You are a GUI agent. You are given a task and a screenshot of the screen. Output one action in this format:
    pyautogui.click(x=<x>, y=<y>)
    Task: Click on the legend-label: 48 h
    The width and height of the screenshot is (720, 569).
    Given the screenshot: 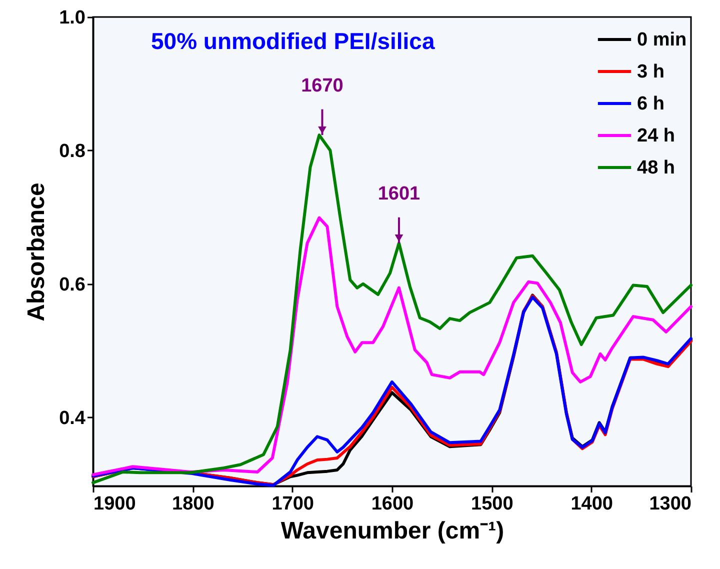 What is the action you would take?
    pyautogui.click(x=656, y=168)
    